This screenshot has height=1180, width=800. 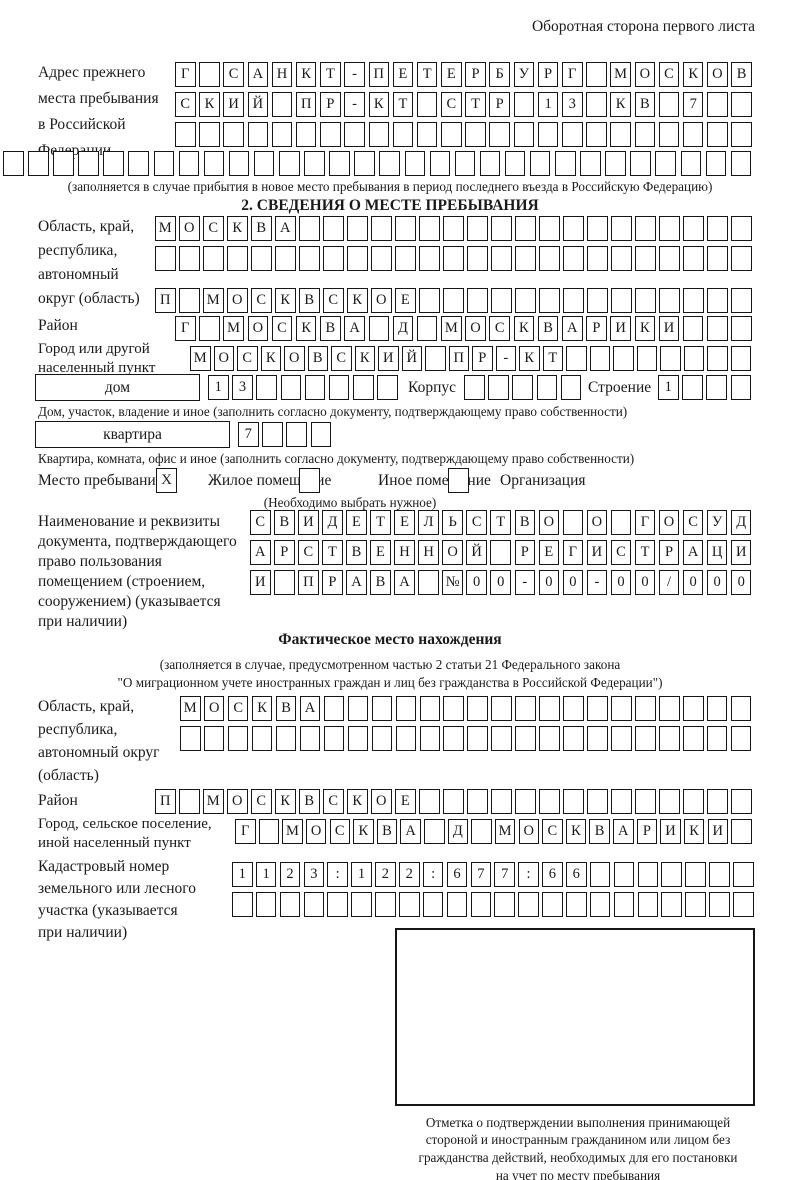 What do you see at coordinates (668, 387) in the screenshot?
I see `char-cell: 1` at bounding box center [668, 387].